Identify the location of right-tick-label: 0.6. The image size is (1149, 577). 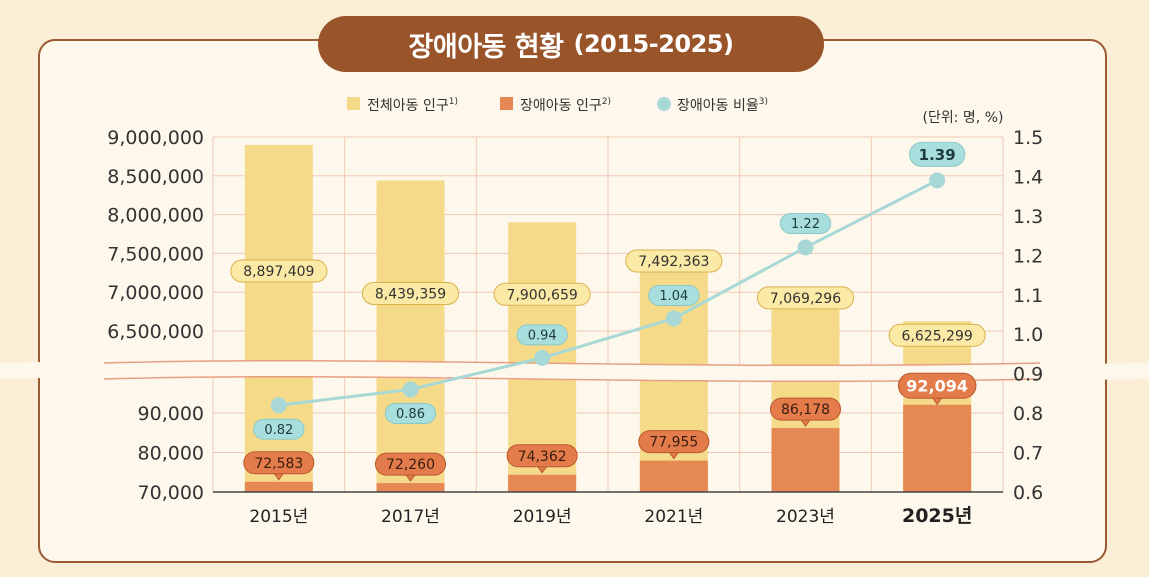
(1028, 493).